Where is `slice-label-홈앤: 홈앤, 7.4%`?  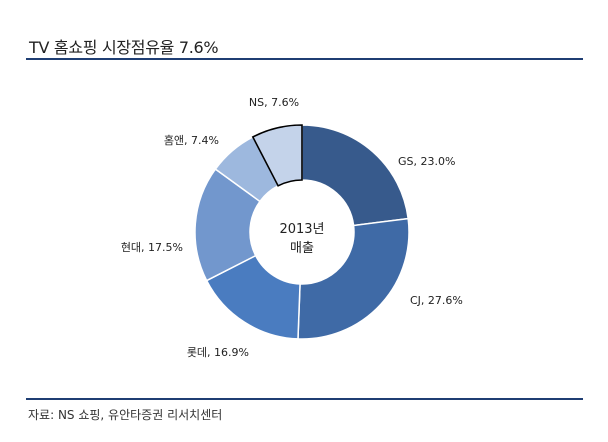
slice-label-홈앤: 홈앤, 7.4% is located at coordinates (191, 140).